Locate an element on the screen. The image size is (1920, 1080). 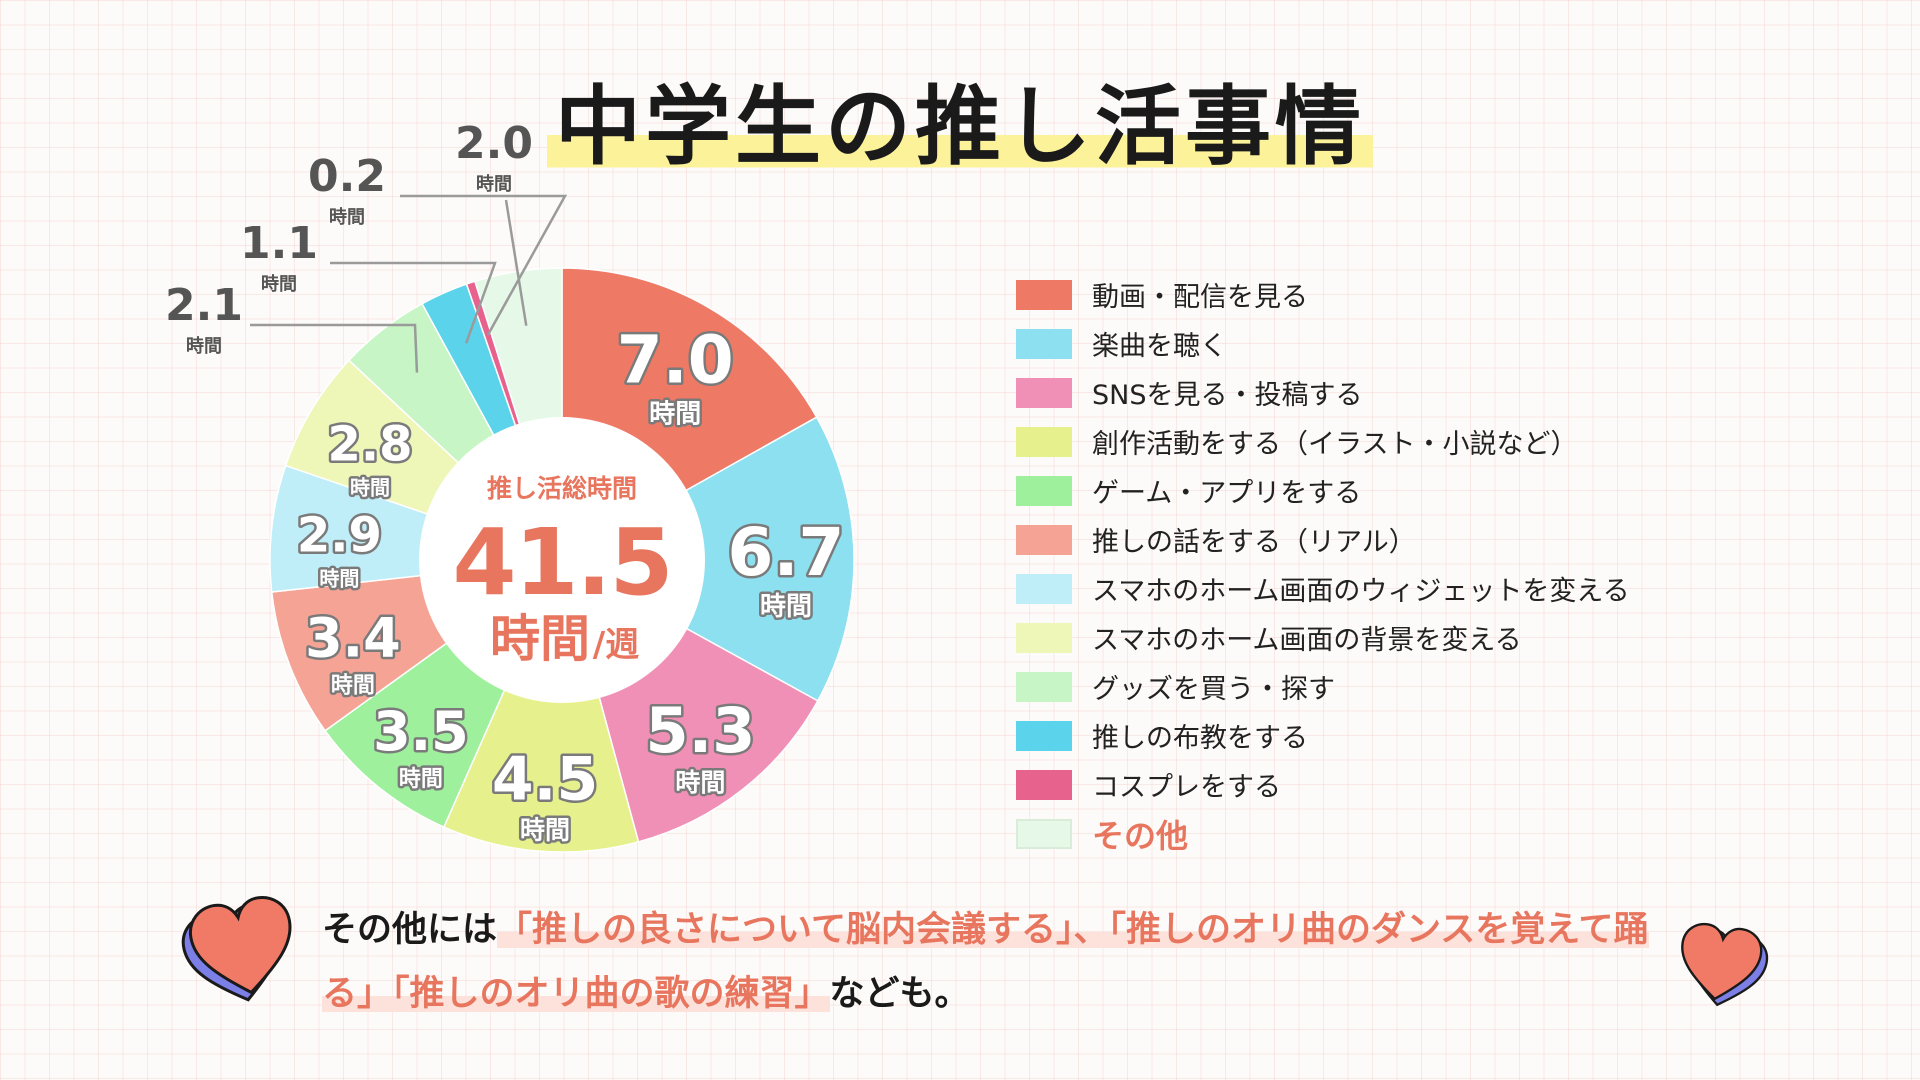
data-label-value-5: 3.5 is located at coordinates (421, 731).